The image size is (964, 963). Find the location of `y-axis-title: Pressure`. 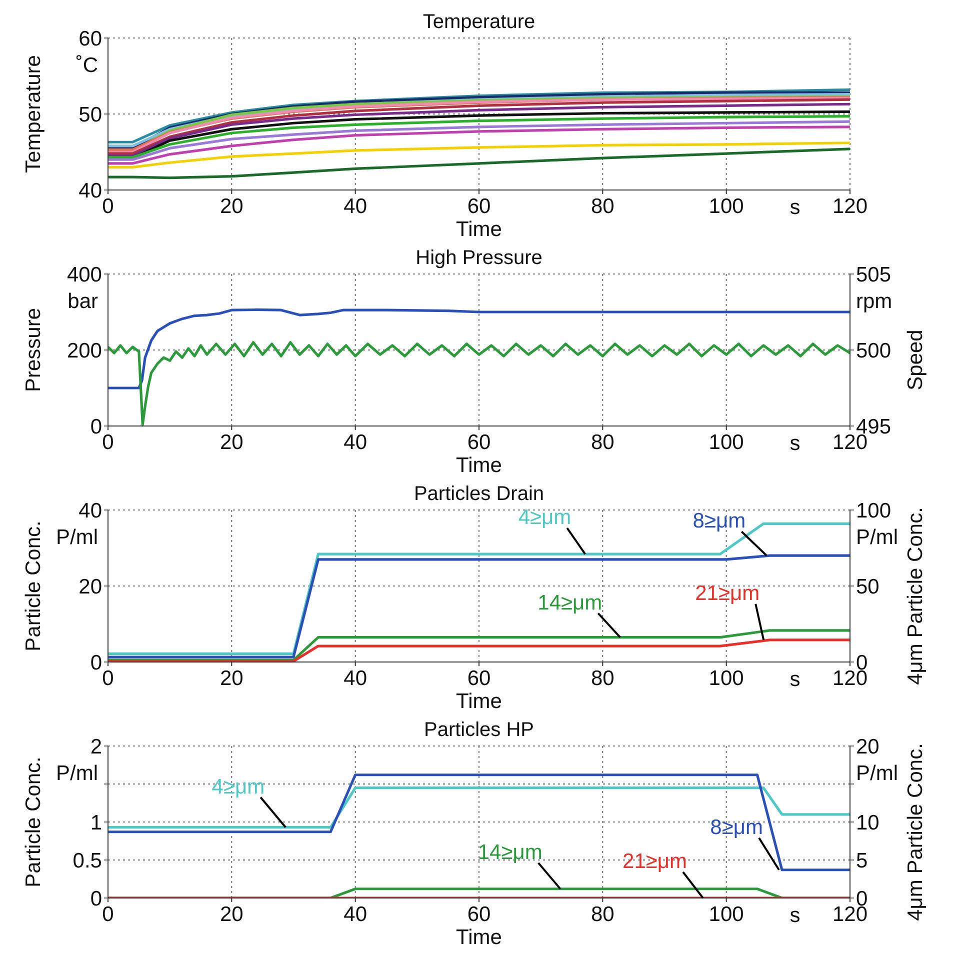

y-axis-title: Pressure is located at coordinates (33, 350).